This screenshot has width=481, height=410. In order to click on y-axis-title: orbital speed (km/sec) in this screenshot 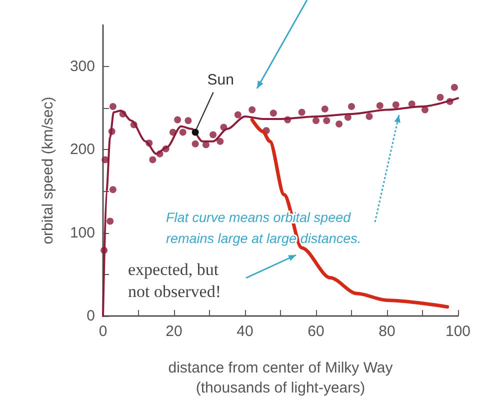, I will do `click(48, 170)`.